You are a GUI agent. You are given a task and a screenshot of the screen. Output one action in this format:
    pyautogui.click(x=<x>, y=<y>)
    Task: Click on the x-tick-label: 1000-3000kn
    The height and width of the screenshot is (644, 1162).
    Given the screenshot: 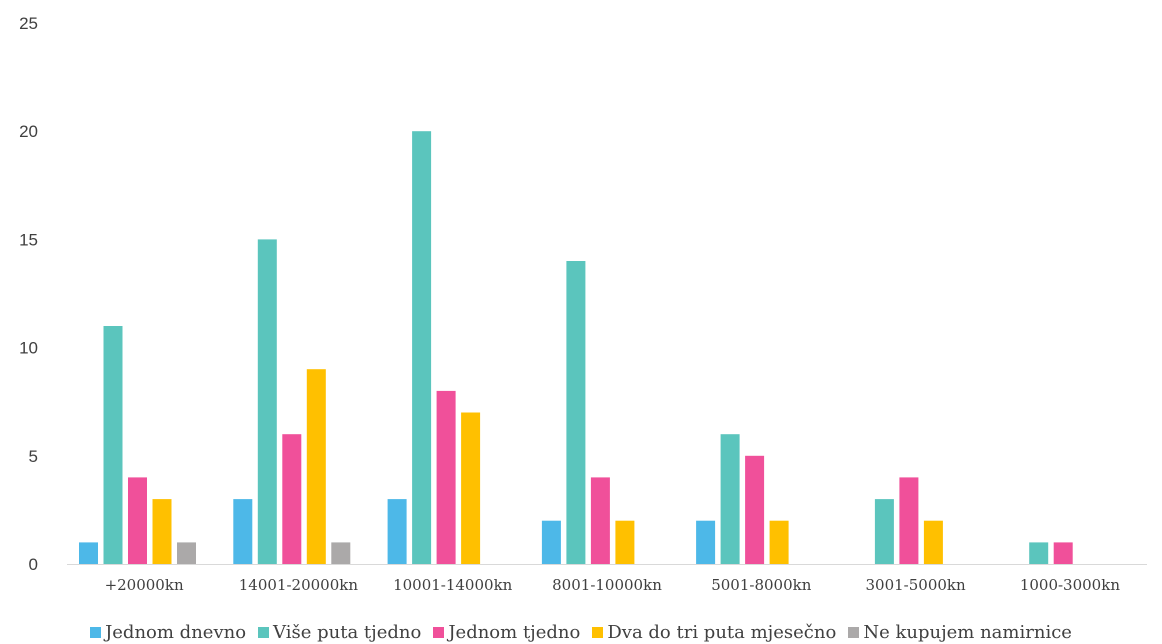 What is the action you would take?
    pyautogui.click(x=1070, y=585)
    